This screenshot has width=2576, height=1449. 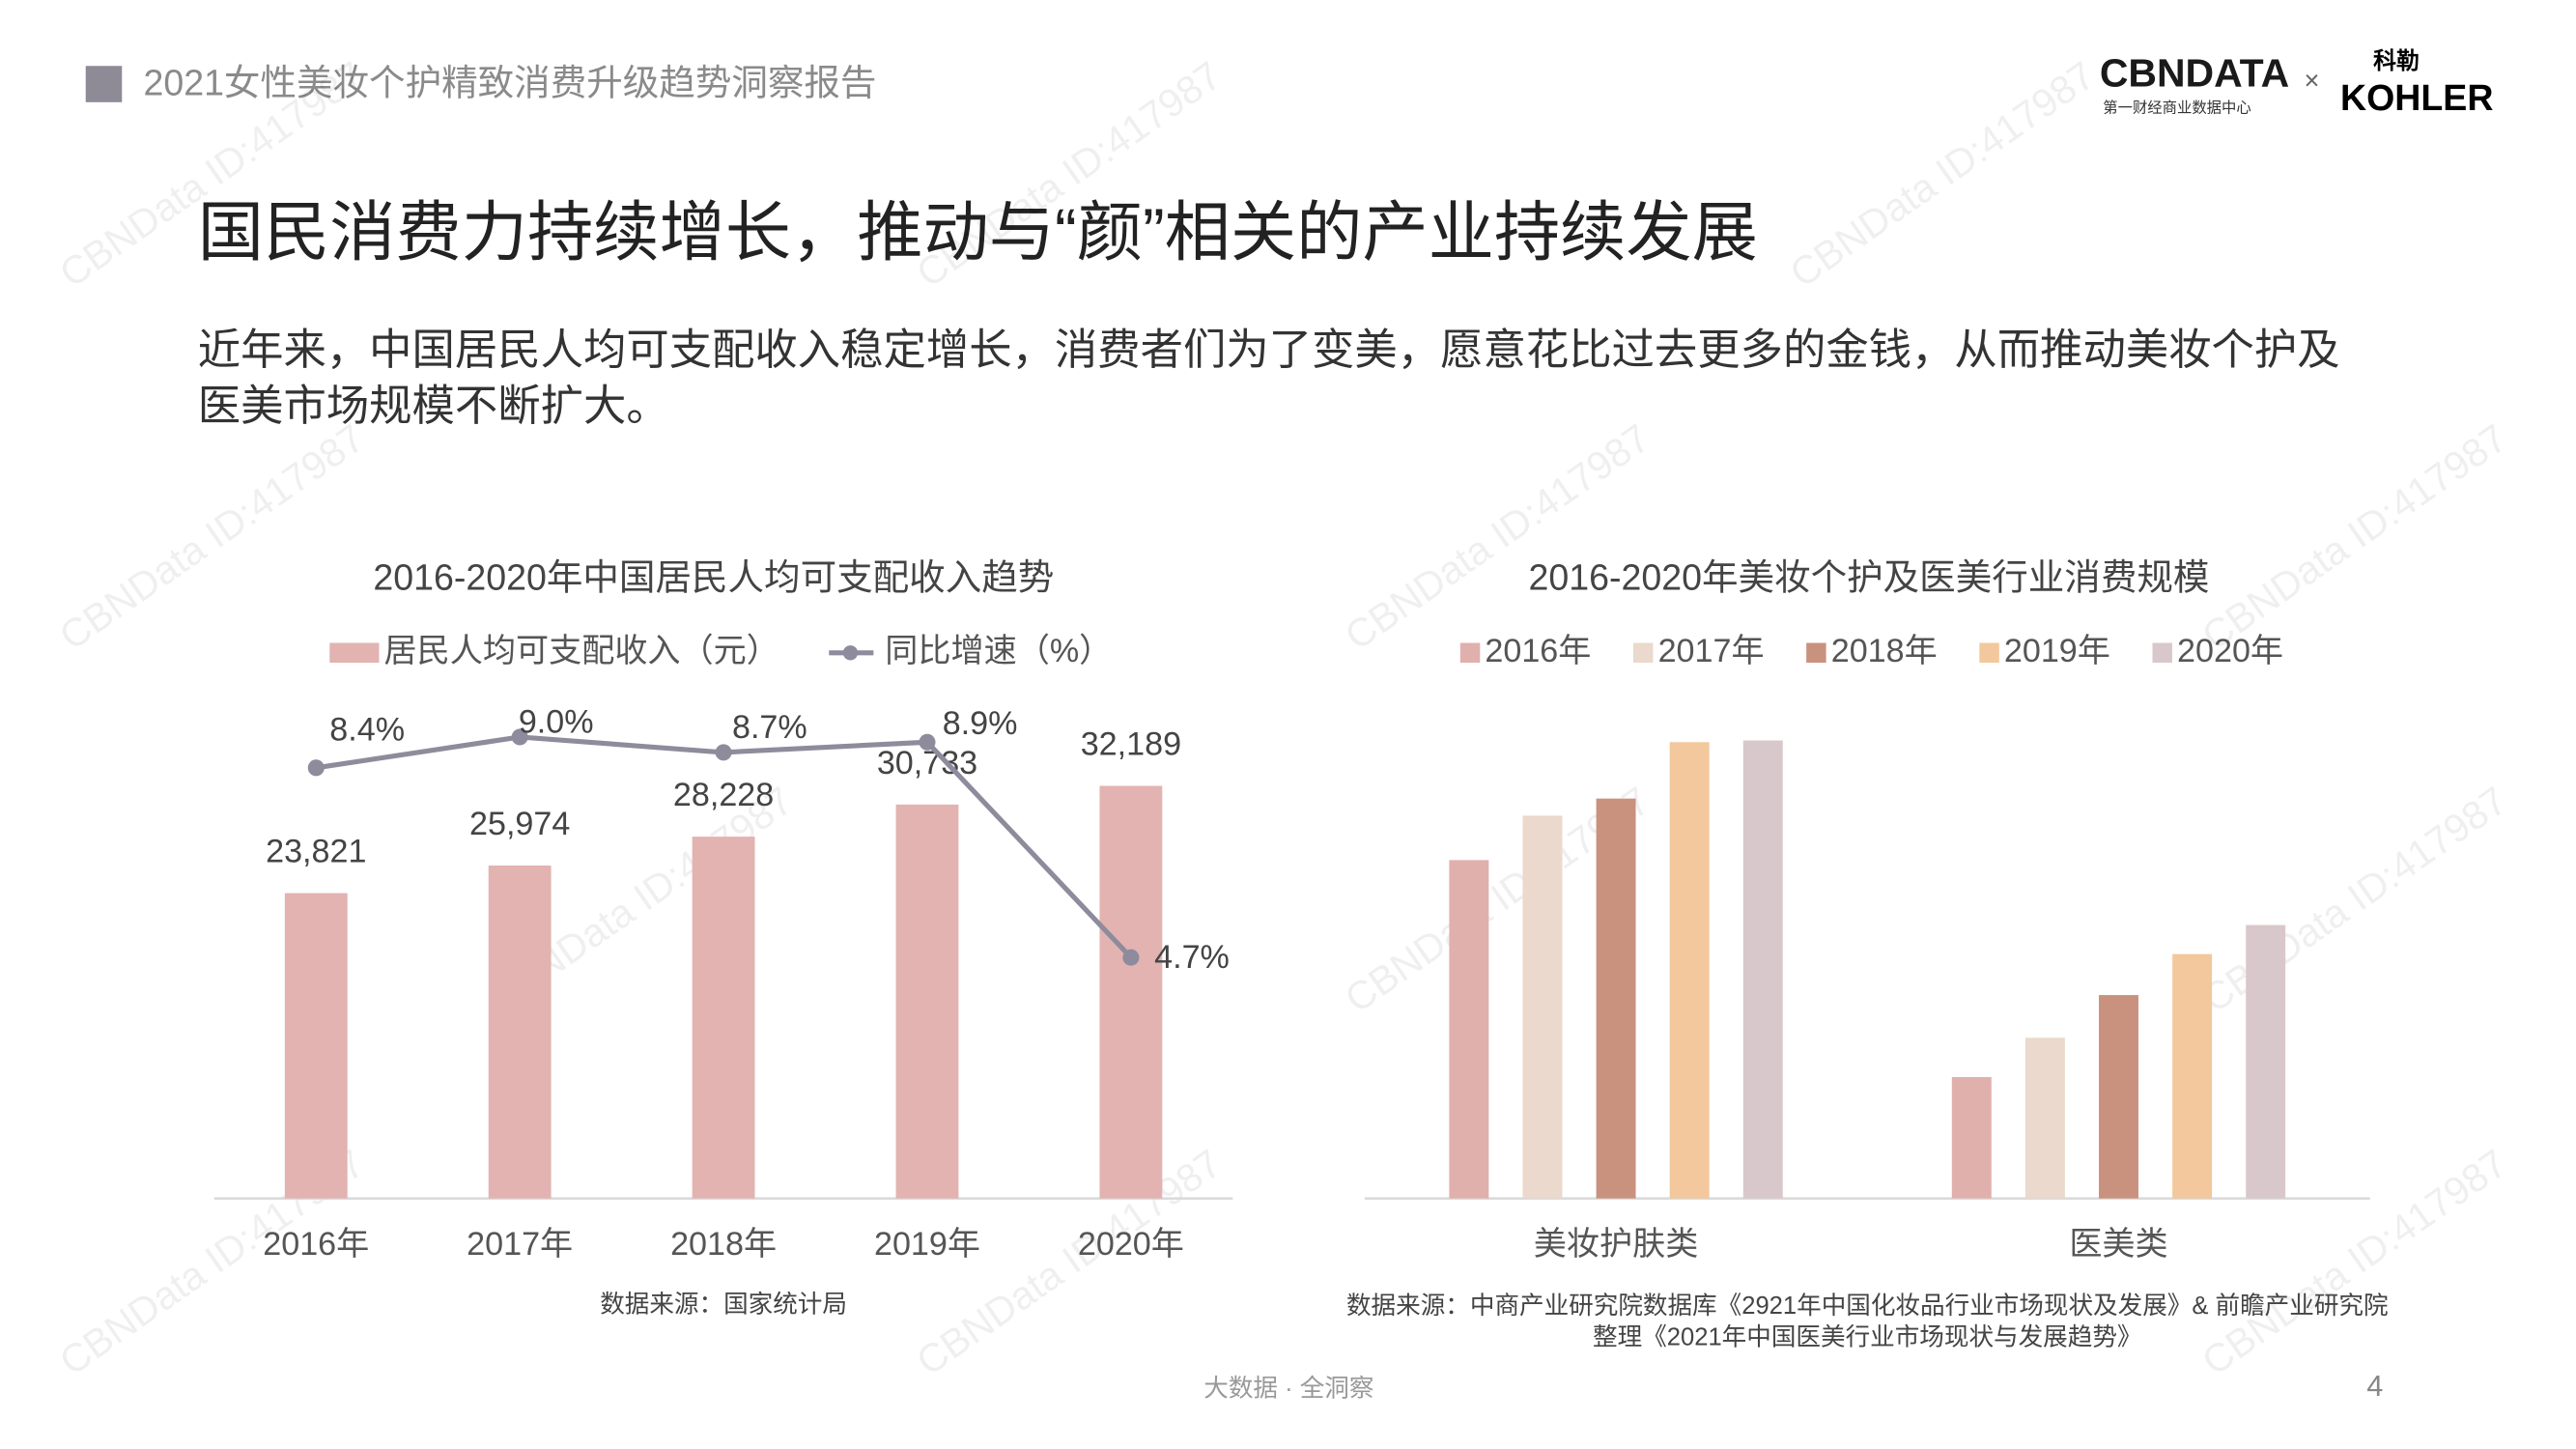 I want to click on legend-label: 2020年, so click(x=2230, y=651).